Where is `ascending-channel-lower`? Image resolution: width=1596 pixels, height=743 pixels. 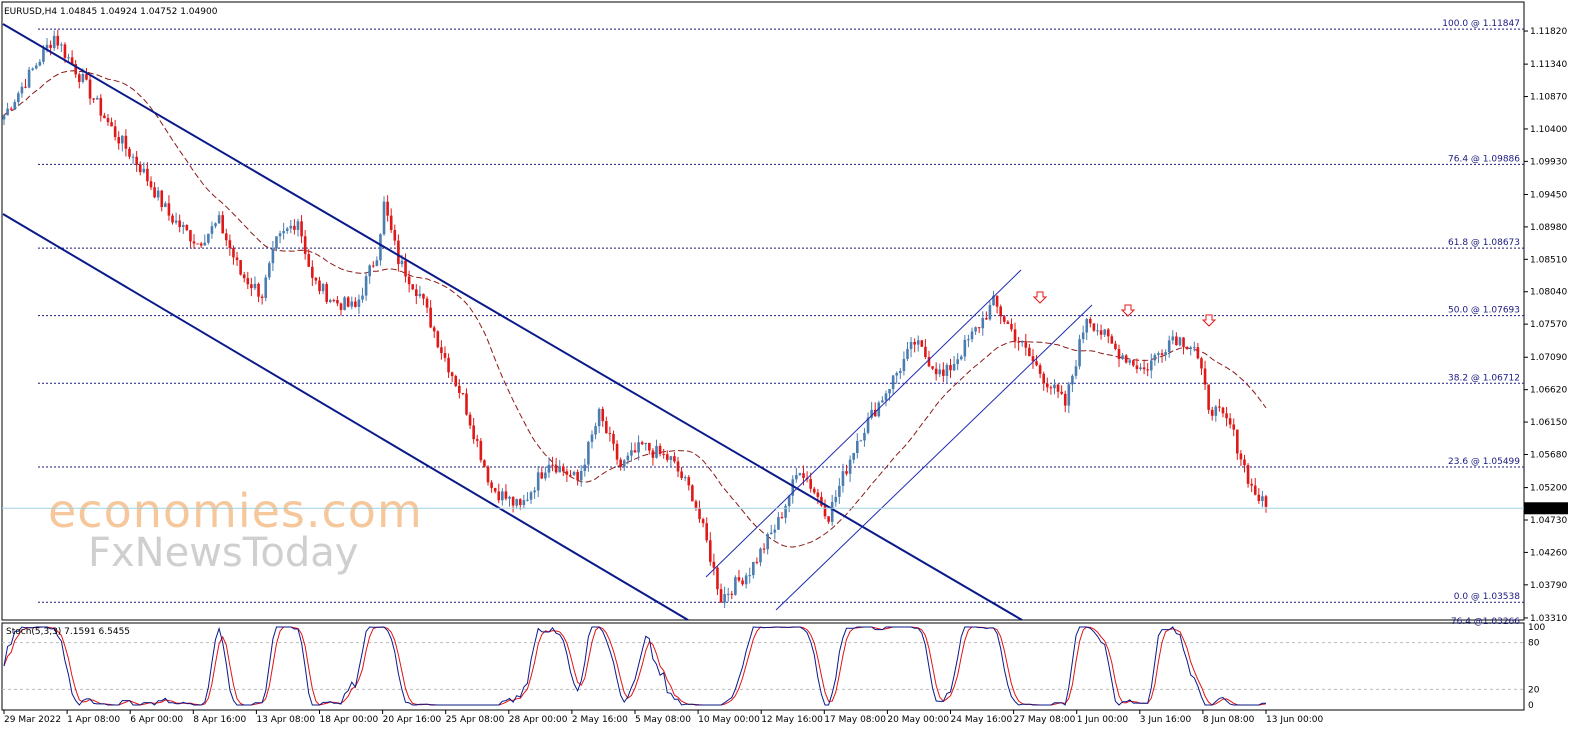
ascending-channel-lower is located at coordinates (934, 457).